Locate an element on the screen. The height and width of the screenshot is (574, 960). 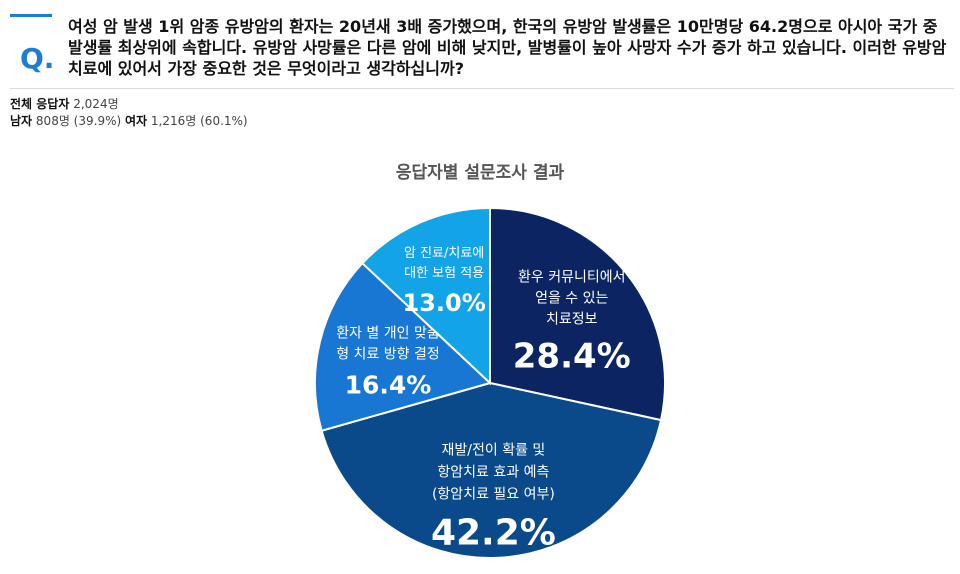
slice-category-label: 항암치료 효과 예측 is located at coordinates (493, 472).